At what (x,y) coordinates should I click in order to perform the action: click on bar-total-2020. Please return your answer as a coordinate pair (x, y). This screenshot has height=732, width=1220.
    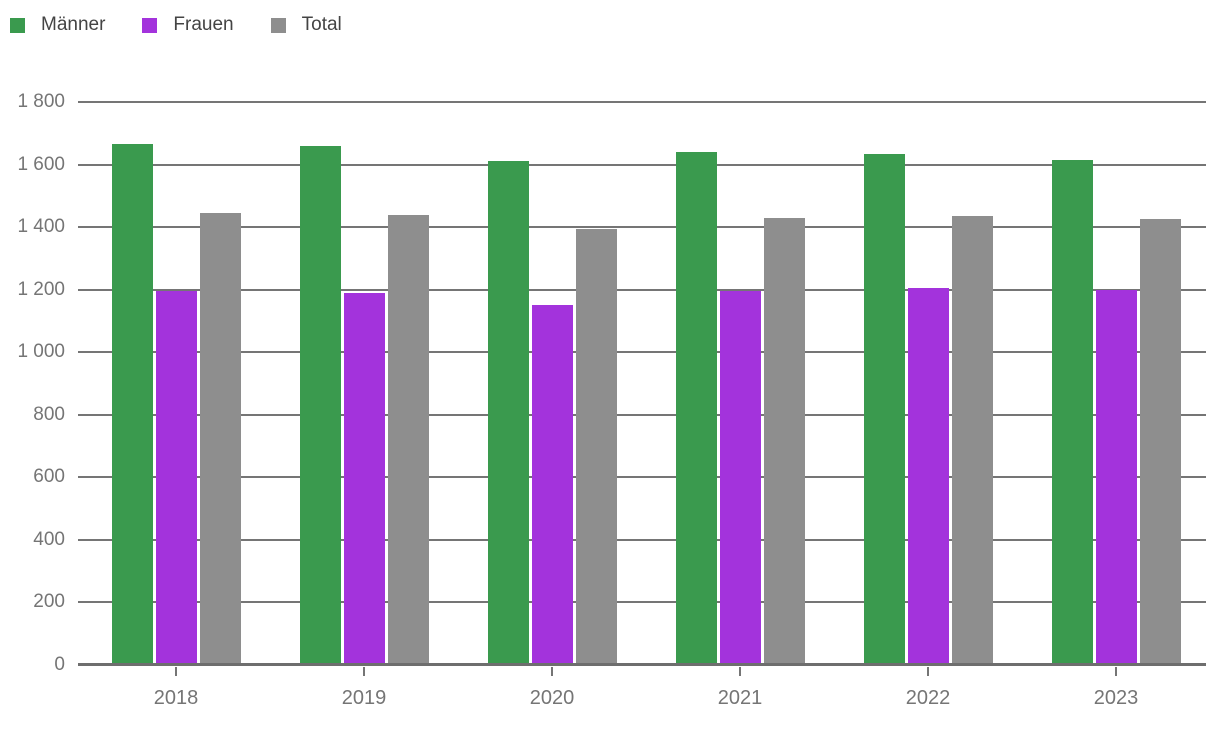
    Looking at the image, I should click on (596, 446).